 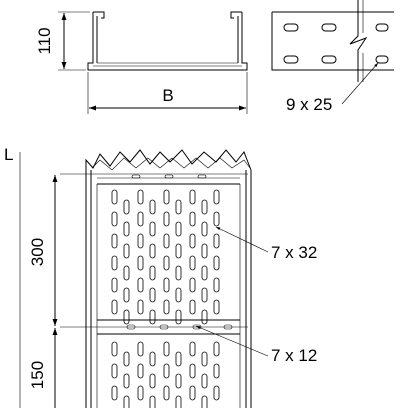 I want to click on height-label: 110, so click(x=44, y=40).